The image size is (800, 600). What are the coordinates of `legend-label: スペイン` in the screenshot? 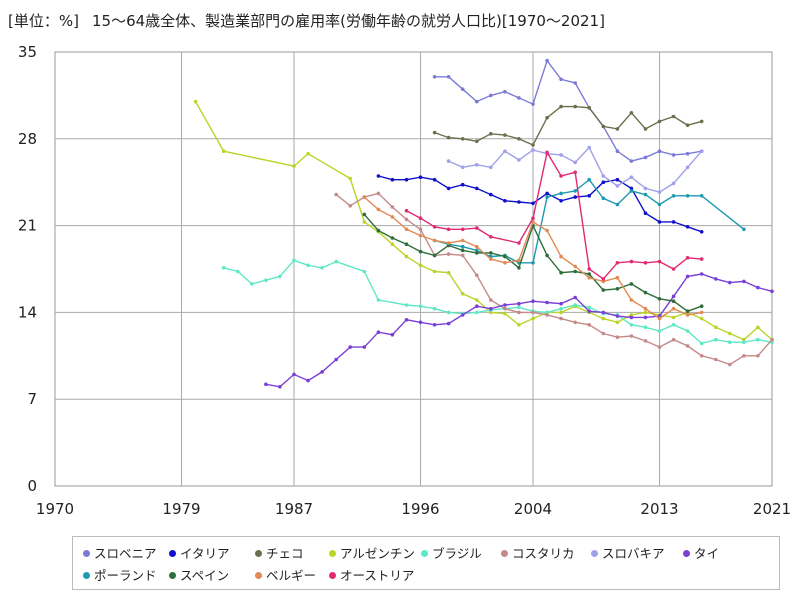 It's located at (205, 575).